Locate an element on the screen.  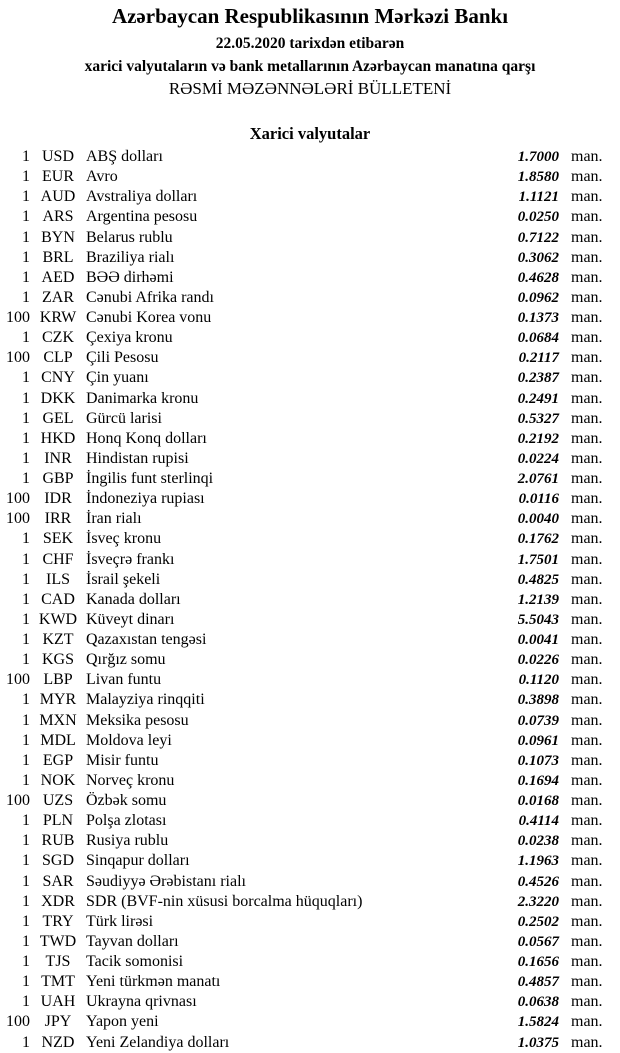
rate-value: 0.1694 is located at coordinates (538, 780).